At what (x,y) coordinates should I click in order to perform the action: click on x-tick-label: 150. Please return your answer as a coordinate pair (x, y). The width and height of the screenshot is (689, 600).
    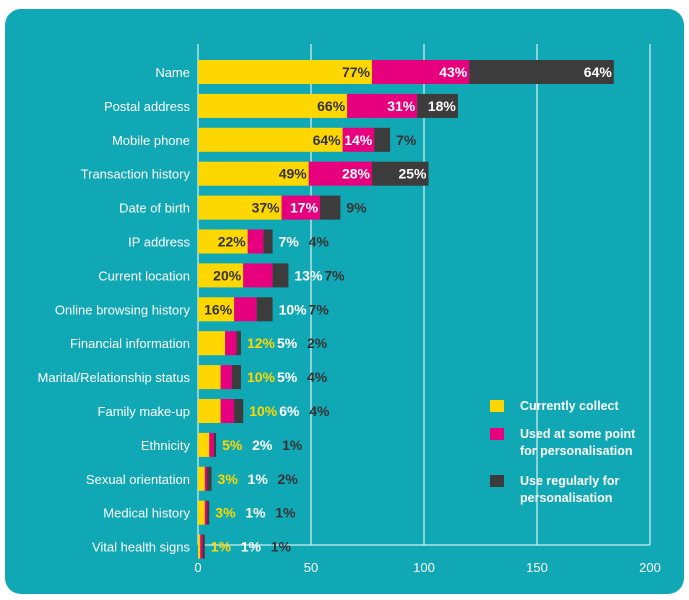
    Looking at the image, I should click on (537, 567).